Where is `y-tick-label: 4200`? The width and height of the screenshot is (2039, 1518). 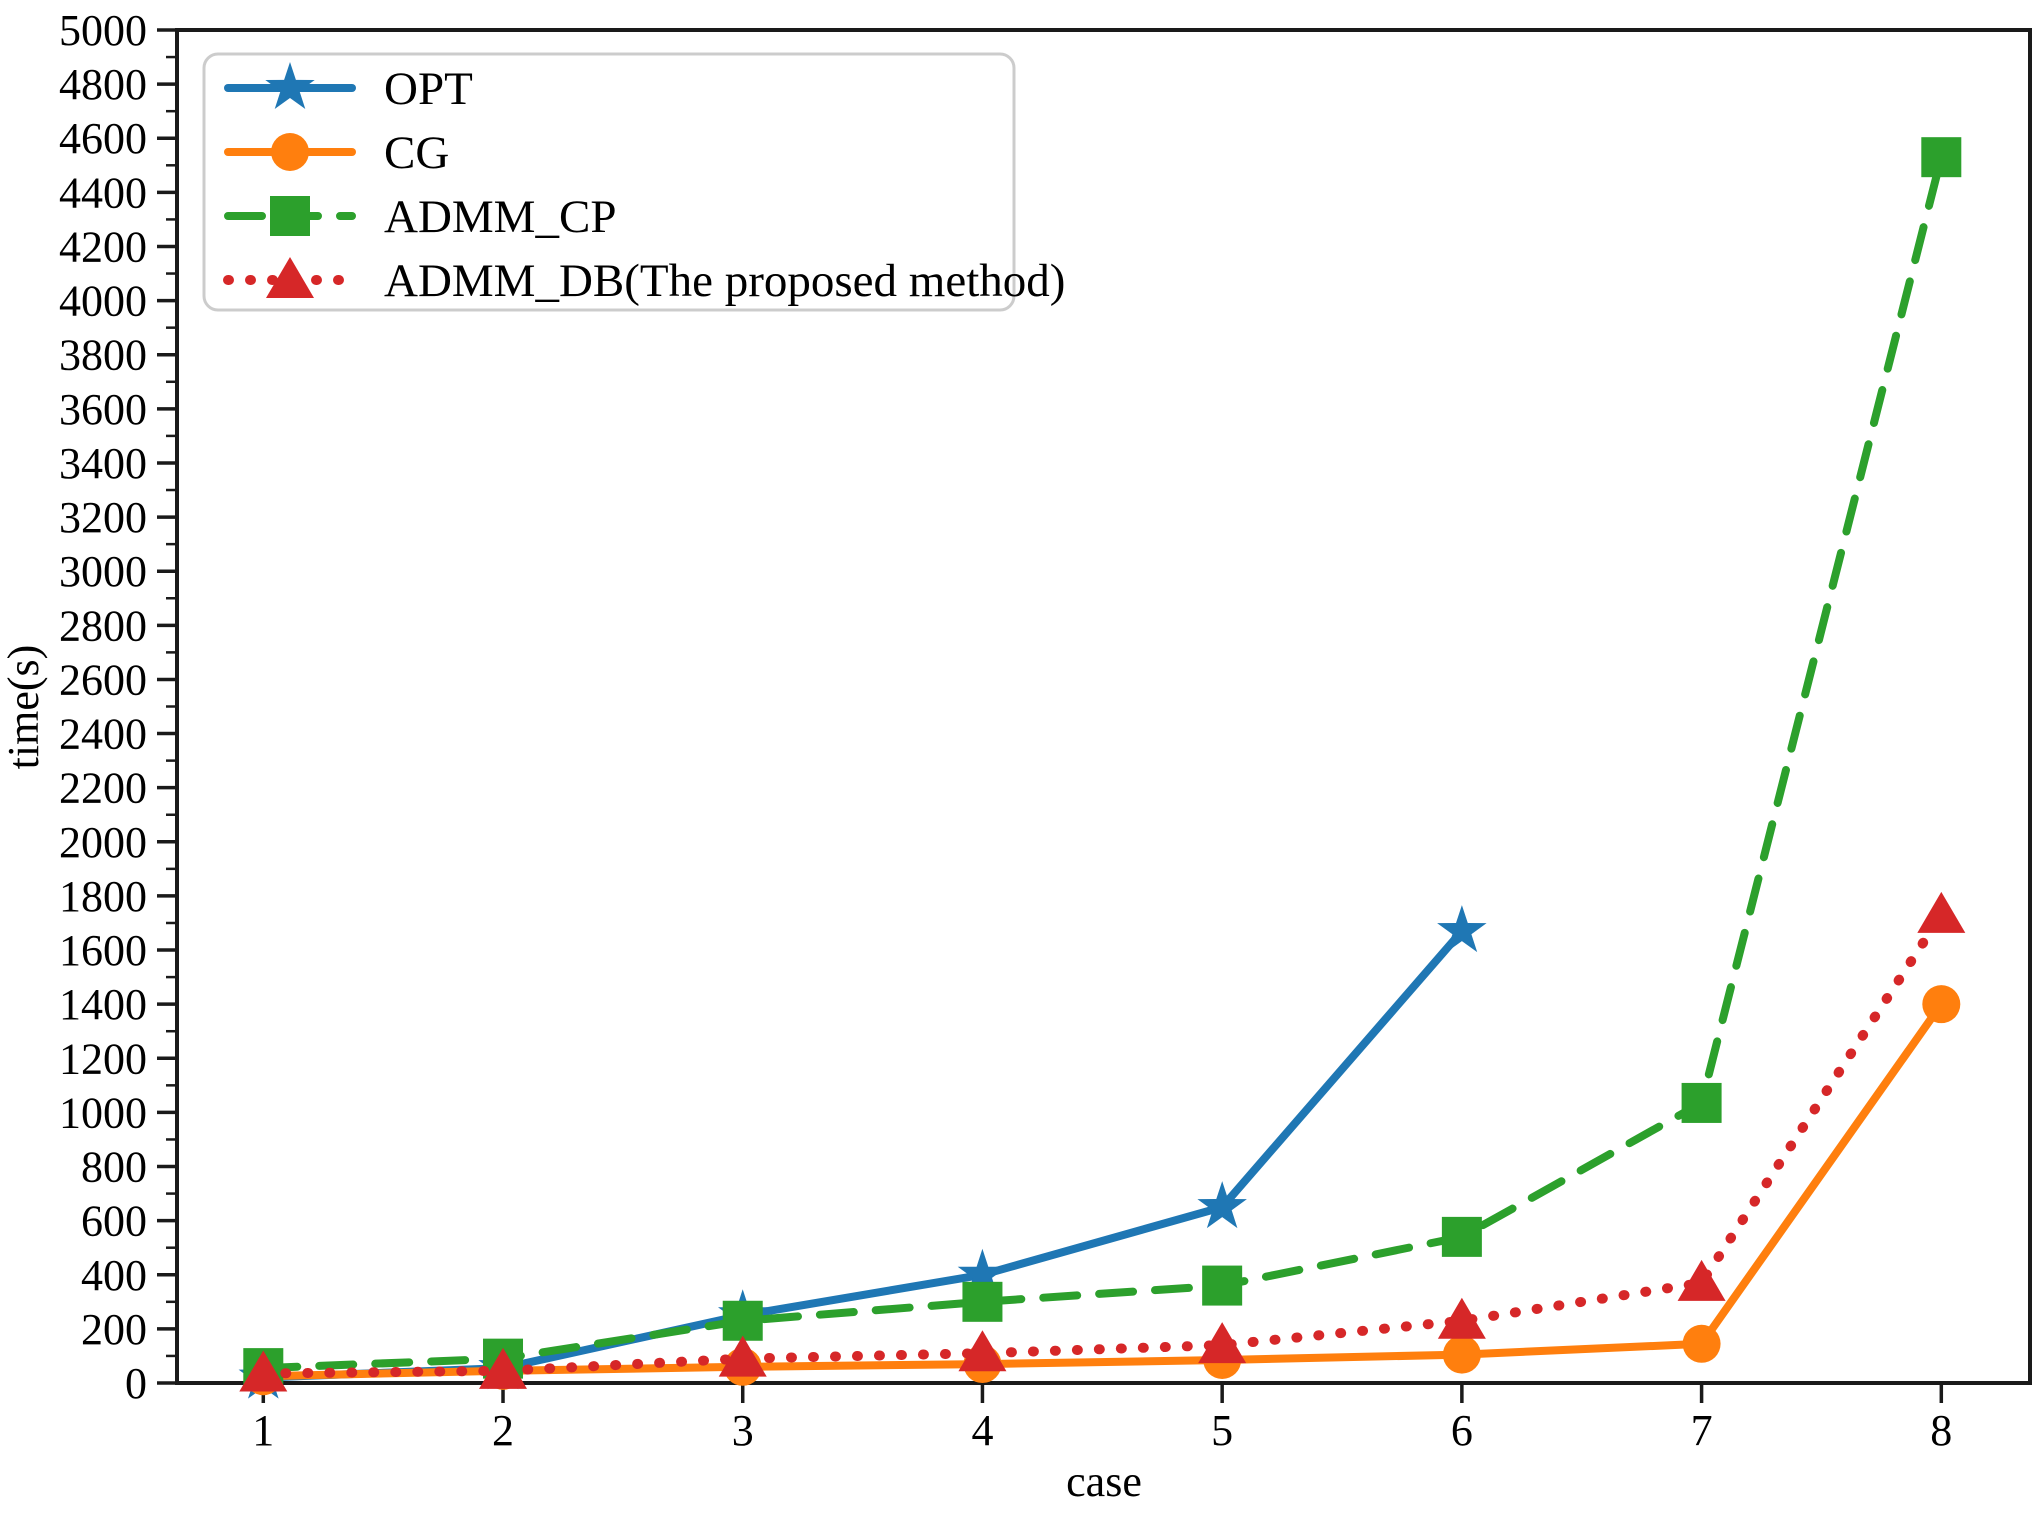
y-tick-label: 4200 is located at coordinates (103, 246).